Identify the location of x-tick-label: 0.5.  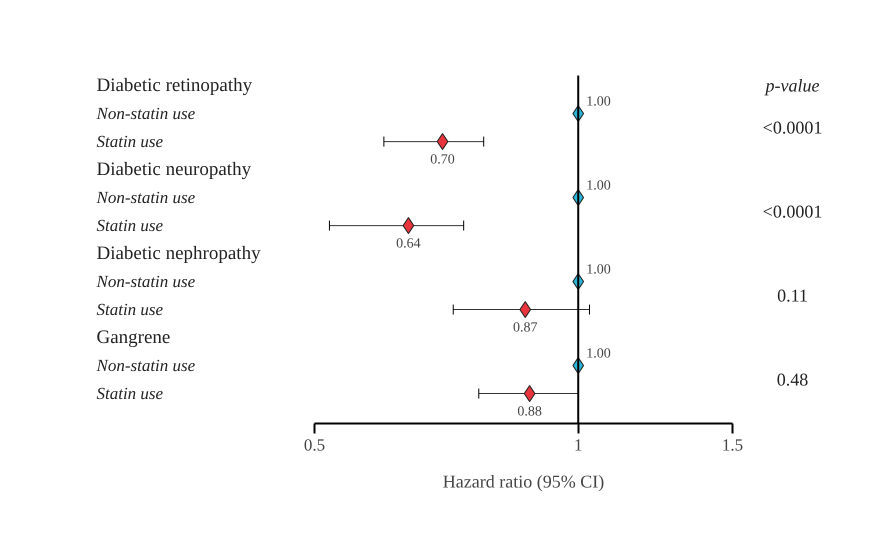
(315, 445).